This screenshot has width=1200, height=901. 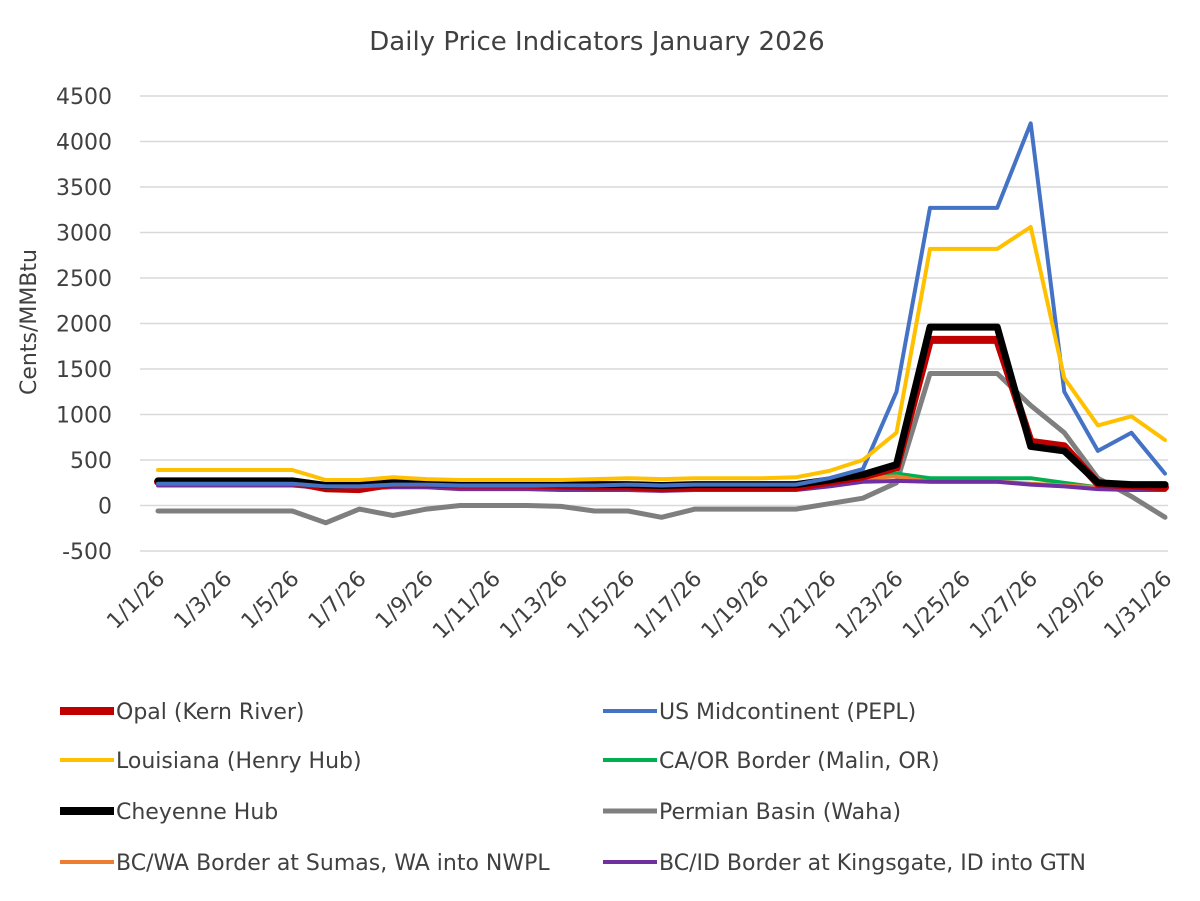 What do you see at coordinates (271, 601) in the screenshot?
I see `x-tick-label: 1/5/26` at bounding box center [271, 601].